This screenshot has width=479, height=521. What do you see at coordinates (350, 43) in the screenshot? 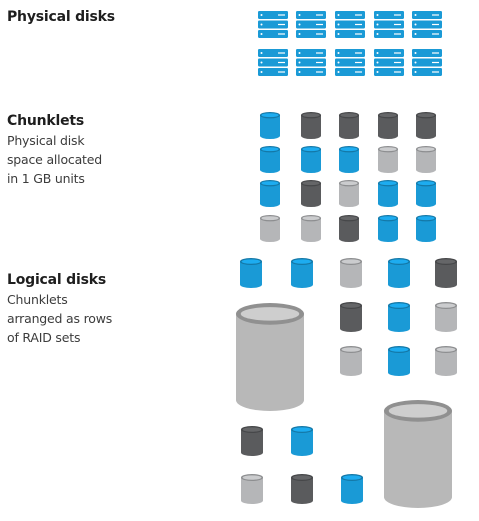
I see `physical-disks-group` at bounding box center [350, 43].